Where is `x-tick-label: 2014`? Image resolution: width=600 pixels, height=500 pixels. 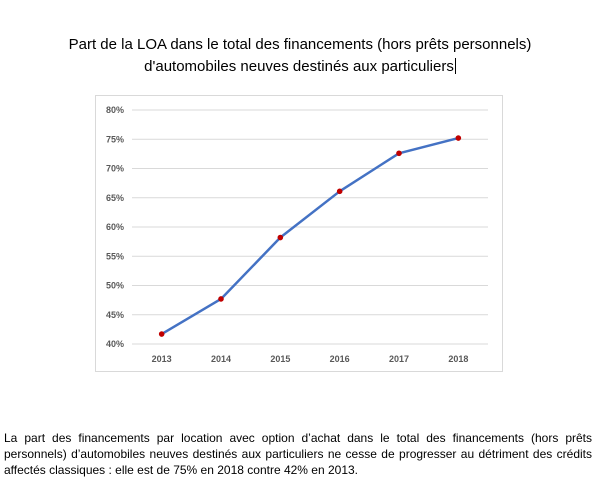
x-tick-label: 2014 is located at coordinates (221, 359).